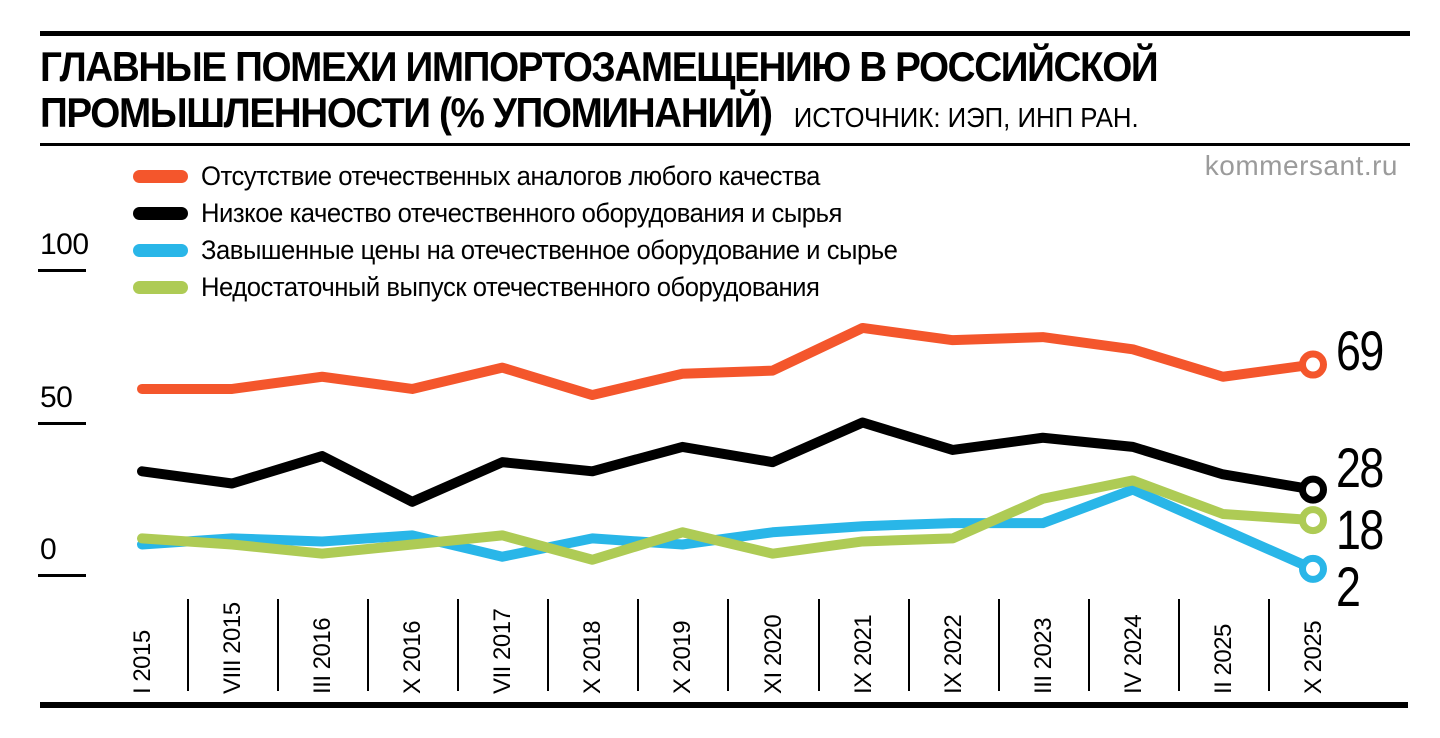  What do you see at coordinates (48, 549) in the screenshot?
I see `y-tick-label: 0` at bounding box center [48, 549].